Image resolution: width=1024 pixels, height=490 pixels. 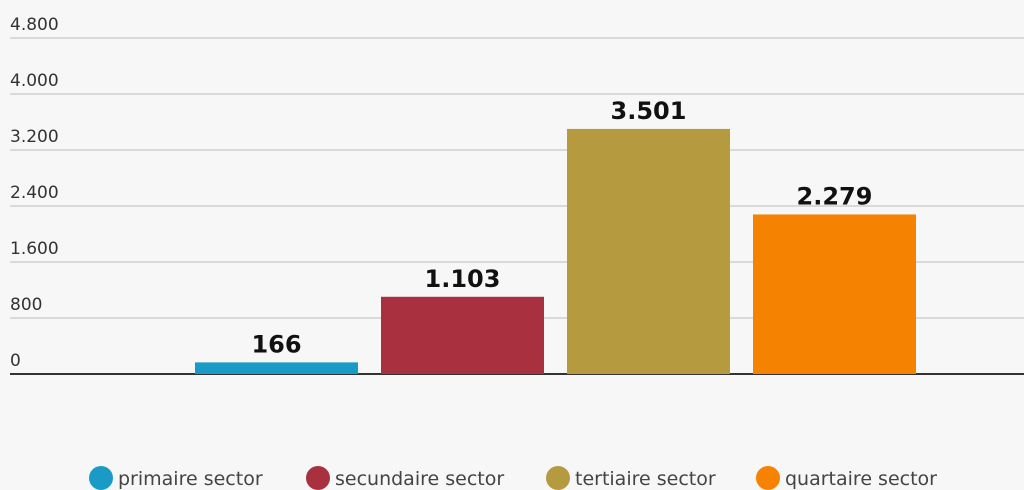 I want to click on legend-label: tertiaire sector, so click(x=645, y=479).